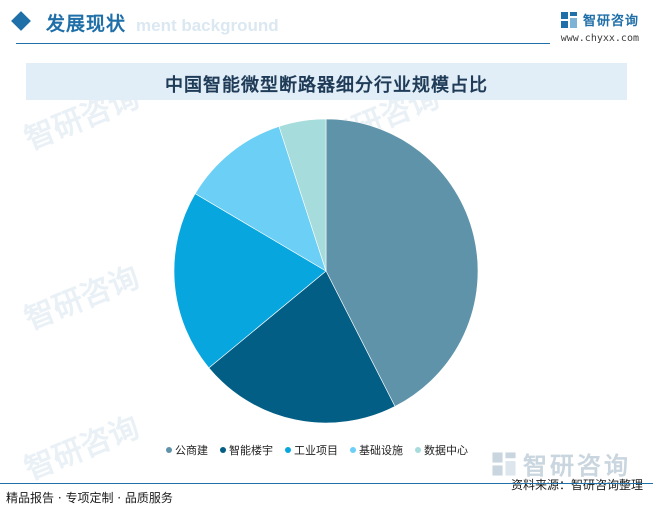  What do you see at coordinates (568, 19) in the screenshot?
I see `brand-logo-icon` at bounding box center [568, 19].